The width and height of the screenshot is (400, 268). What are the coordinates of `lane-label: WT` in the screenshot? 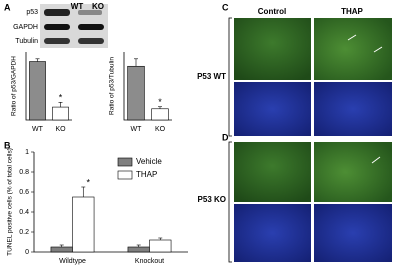 It's located at (77, 6).